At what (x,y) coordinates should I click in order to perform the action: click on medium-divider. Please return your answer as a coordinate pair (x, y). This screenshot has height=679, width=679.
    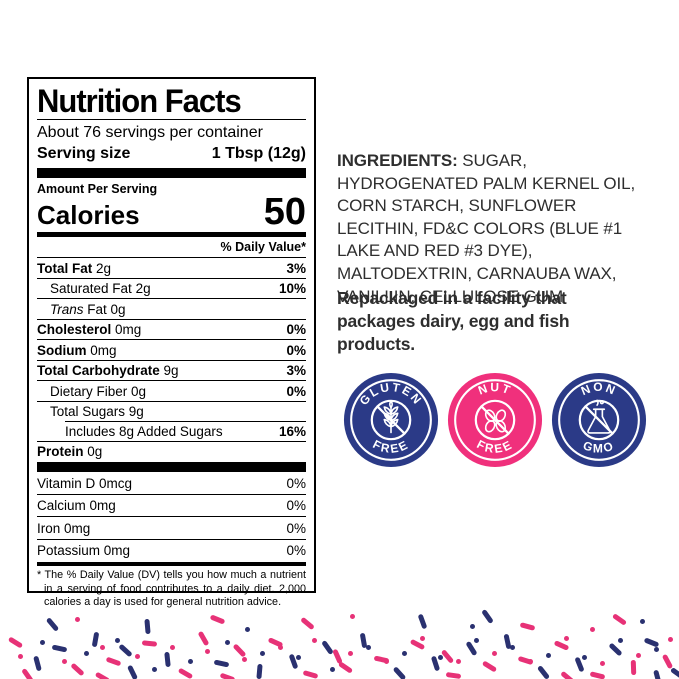
    Looking at the image, I should click on (171, 564).